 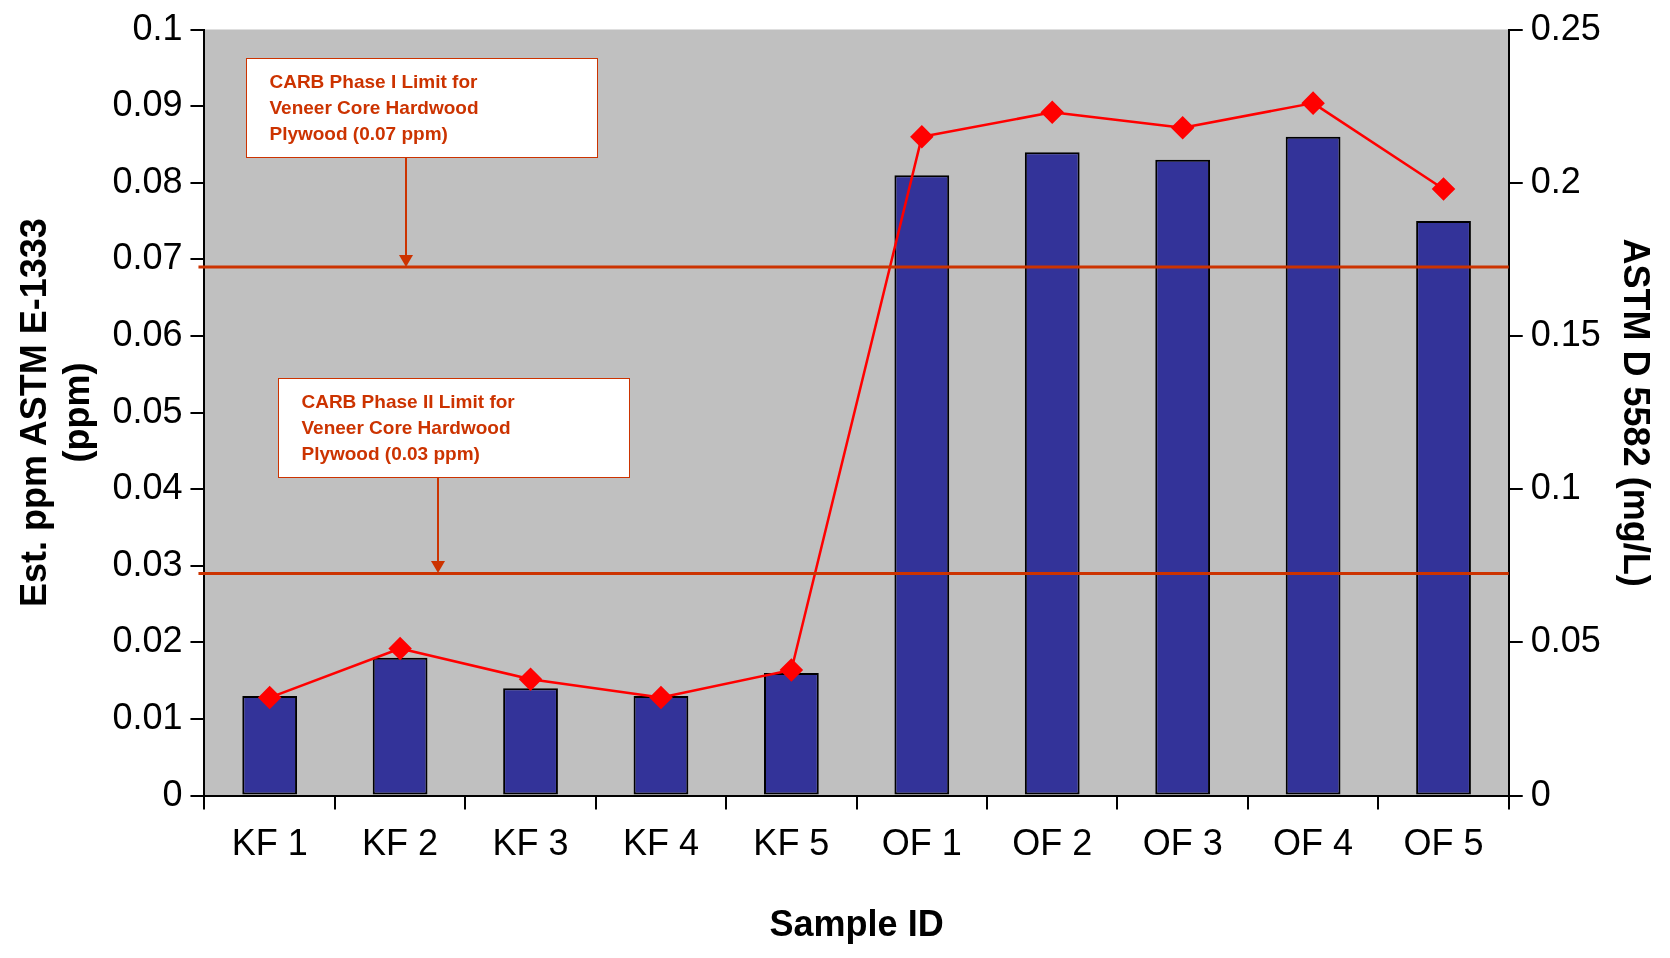 I want to click on y2-tick-label: 0.05, so click(x=1565, y=640).